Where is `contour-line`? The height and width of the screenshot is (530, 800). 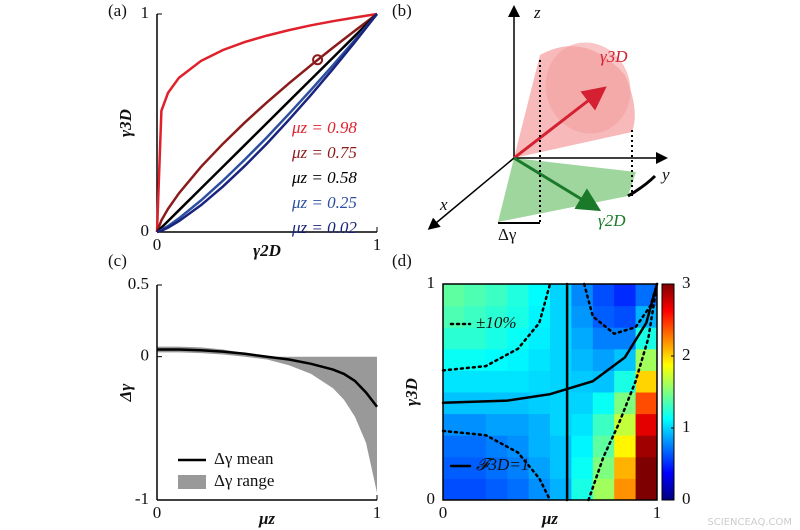 contour-line is located at coordinates (550, 392).